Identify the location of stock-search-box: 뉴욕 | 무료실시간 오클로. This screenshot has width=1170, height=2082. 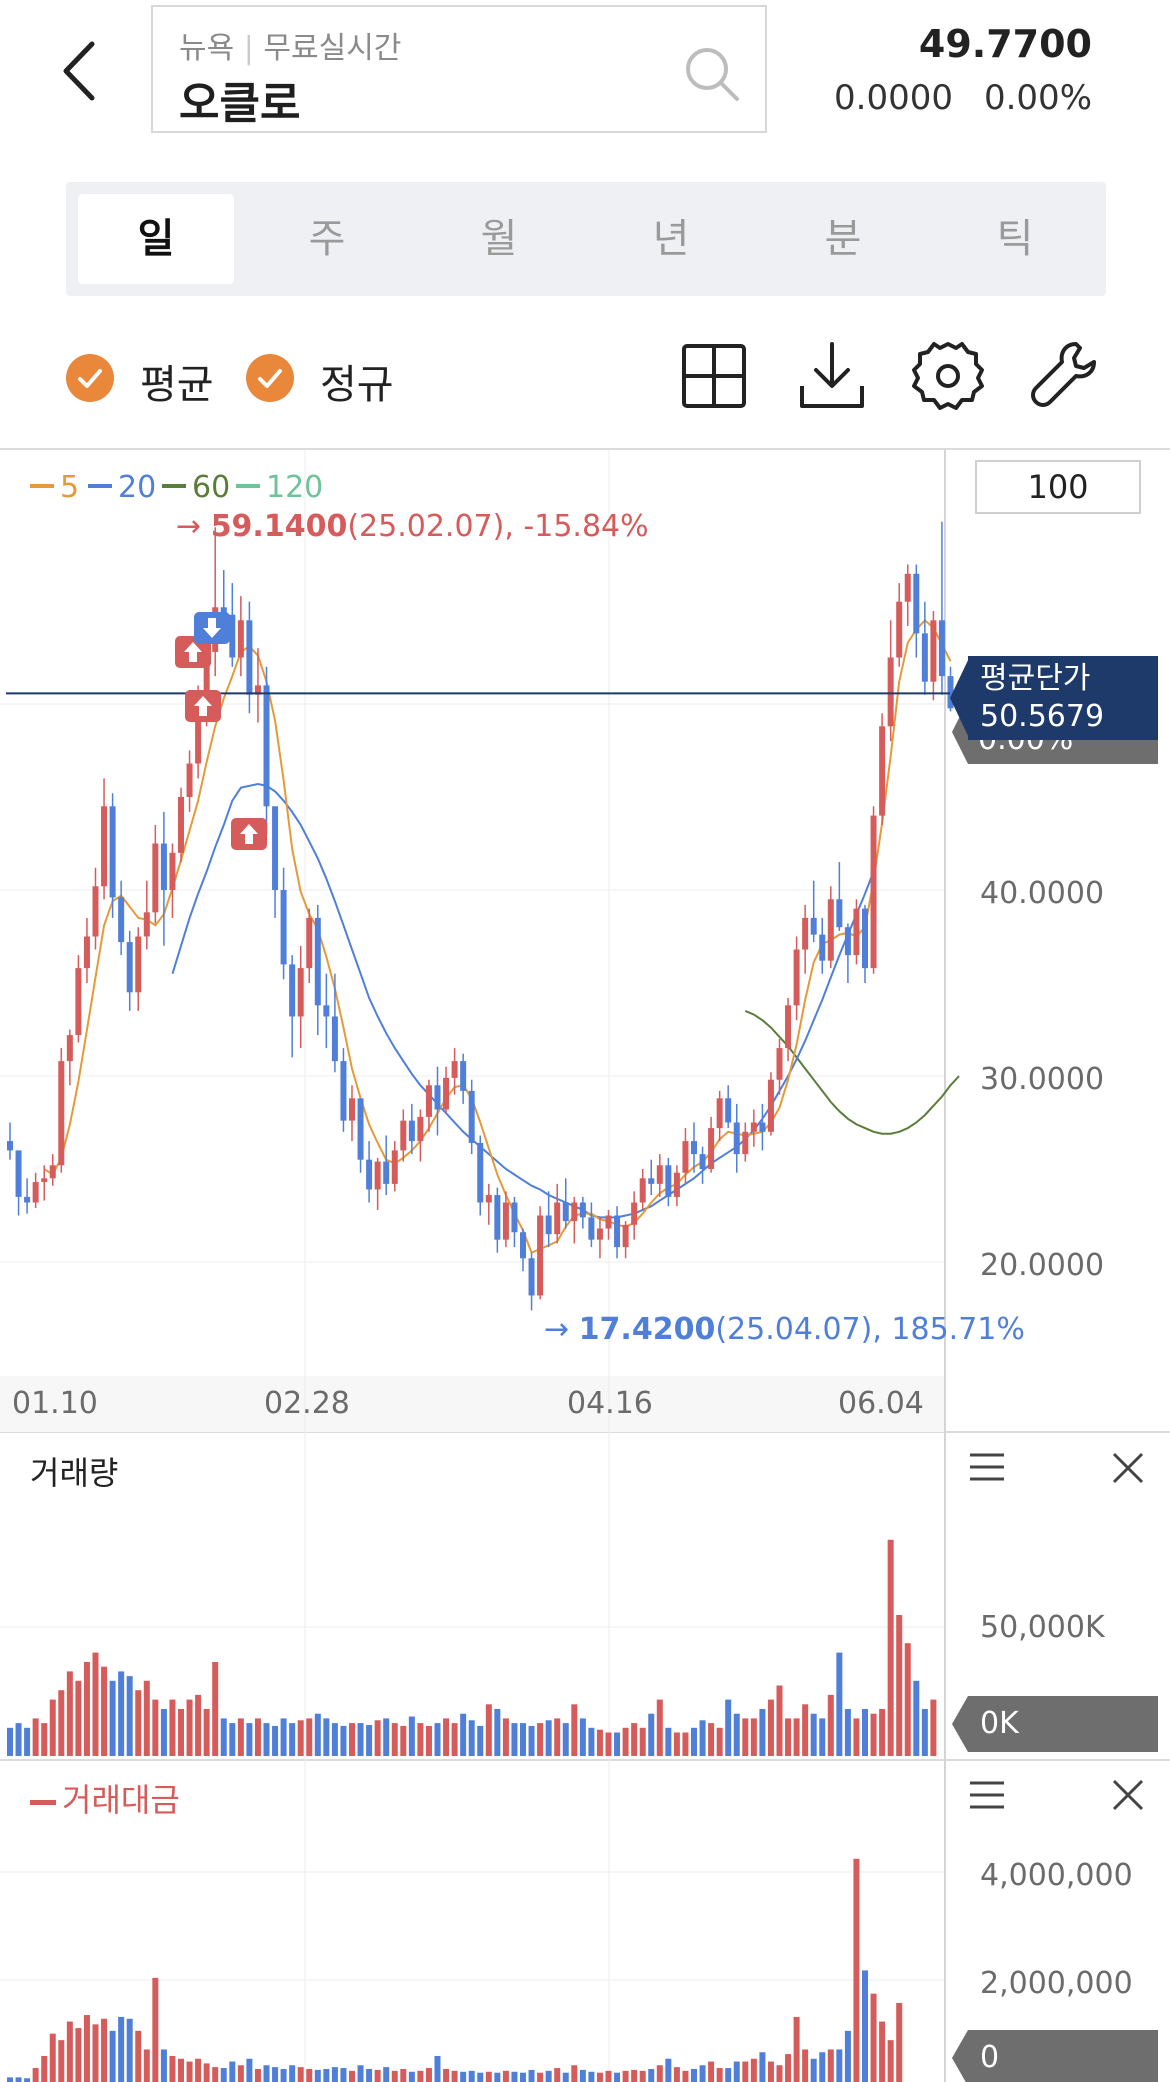
(459, 69).